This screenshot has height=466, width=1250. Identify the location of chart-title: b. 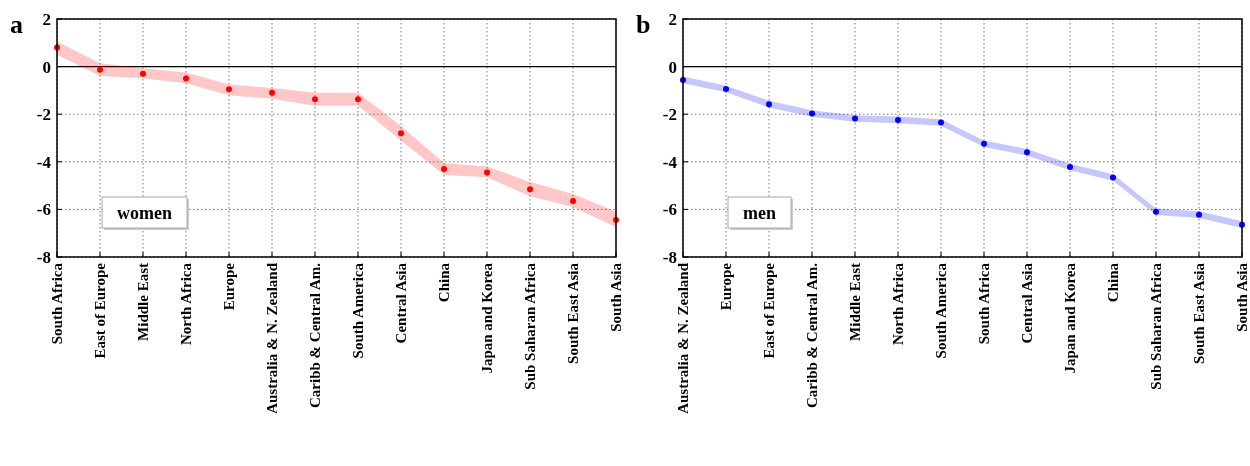
(643, 24).